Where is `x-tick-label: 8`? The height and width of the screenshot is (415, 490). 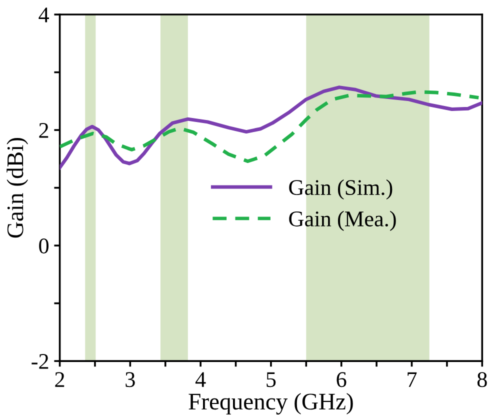
x-tick-label: 8 is located at coordinates (482, 380).